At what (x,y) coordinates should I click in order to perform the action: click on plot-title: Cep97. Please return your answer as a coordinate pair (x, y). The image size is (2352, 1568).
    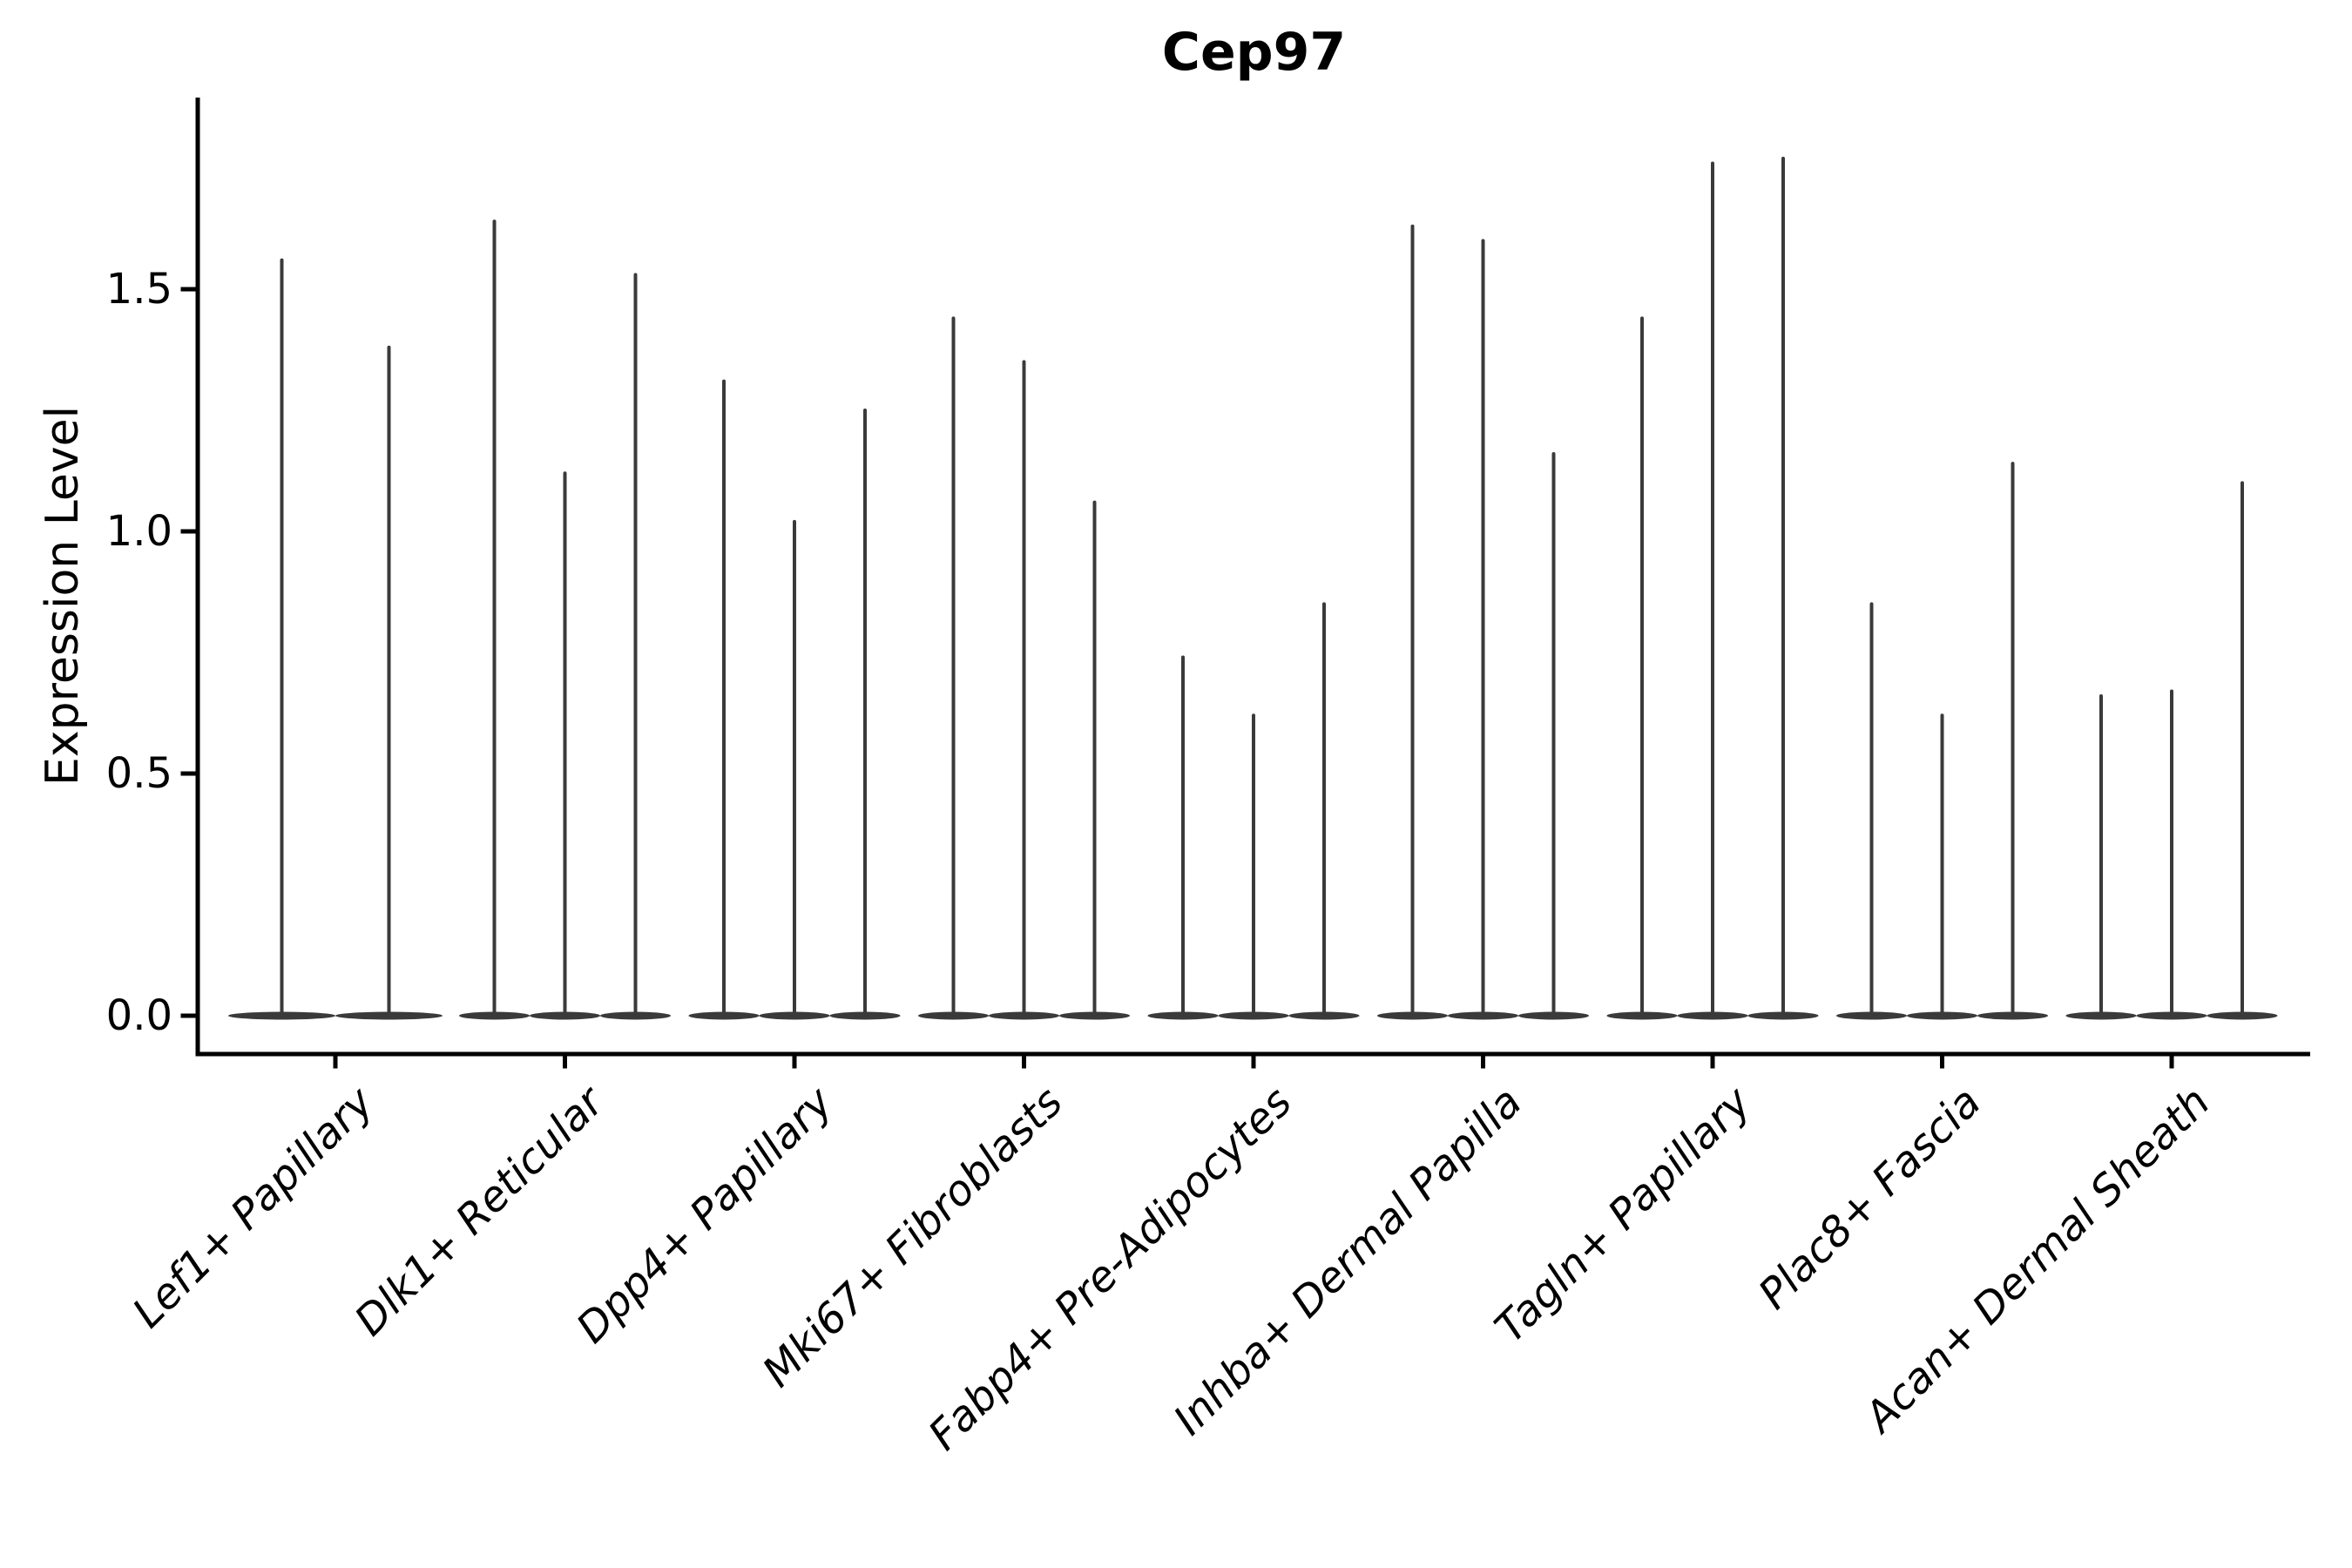
    Looking at the image, I should click on (1254, 52).